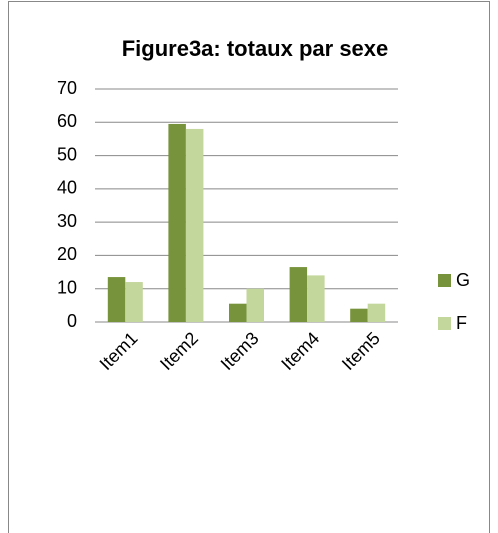  Describe the element at coordinates (67, 221) in the screenshot. I see `y-tick-label: 30` at that location.